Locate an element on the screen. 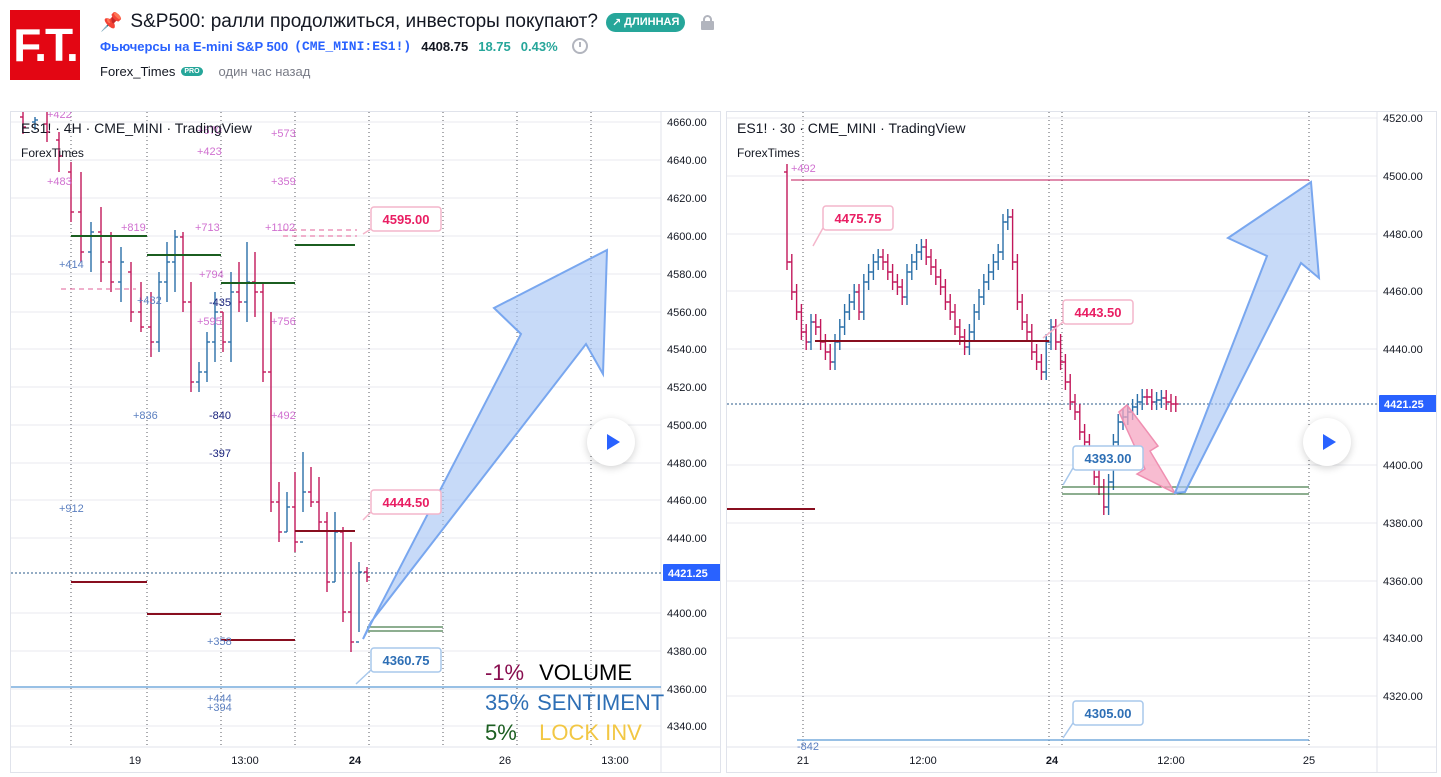  volume-annotation: +422 is located at coordinates (59, 116).